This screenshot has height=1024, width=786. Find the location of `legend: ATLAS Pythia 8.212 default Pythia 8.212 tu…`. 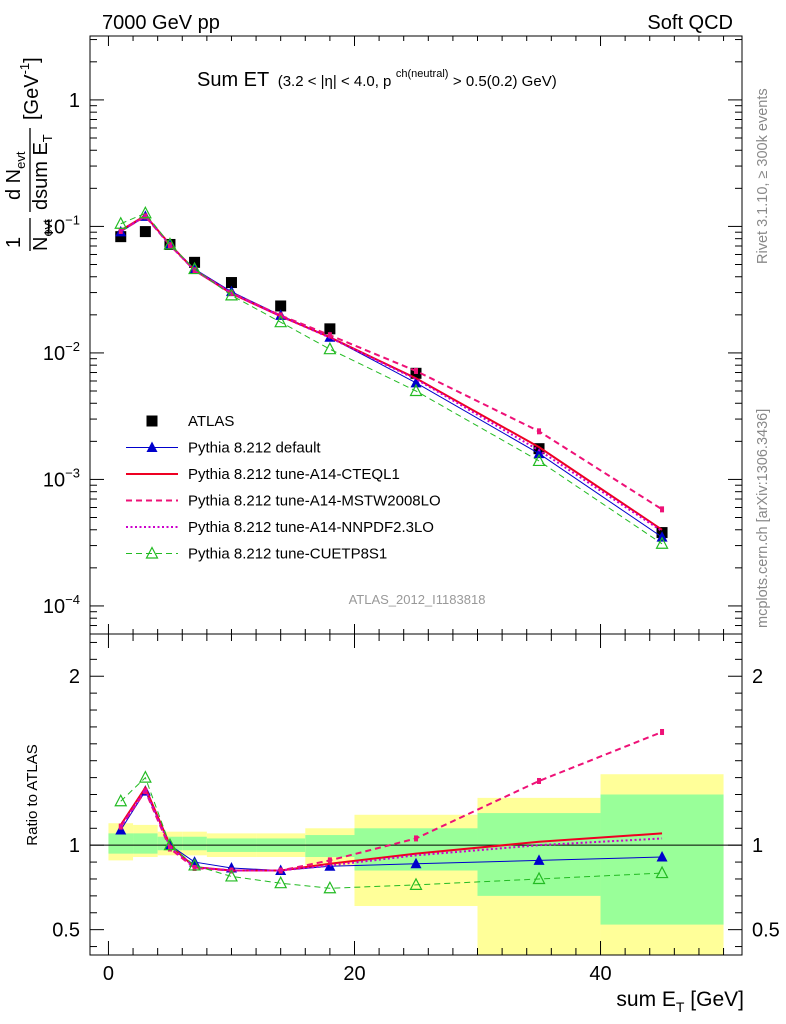

legend: ATLAS Pythia 8.212 default Pythia 8.212 tu… is located at coordinates (283, 488).